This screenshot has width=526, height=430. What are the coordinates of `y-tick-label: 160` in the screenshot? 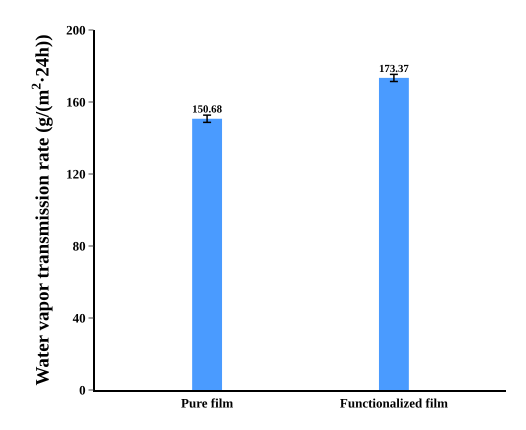 It's located at (76, 102).